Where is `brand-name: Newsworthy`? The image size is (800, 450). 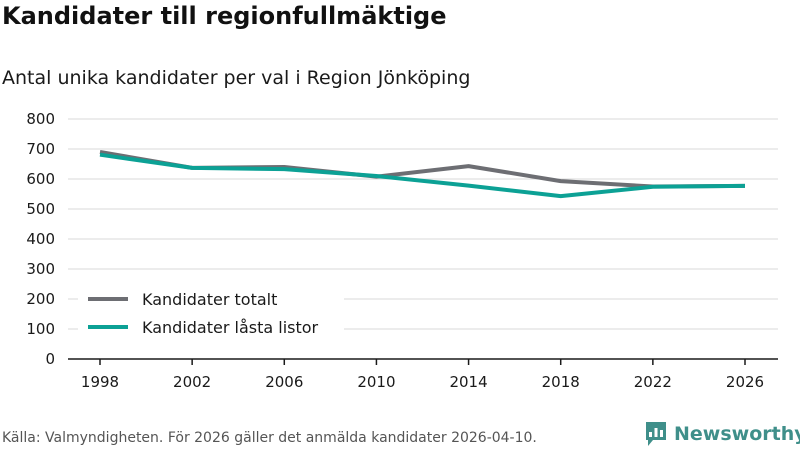 brand-name: Newsworthy is located at coordinates (737, 434).